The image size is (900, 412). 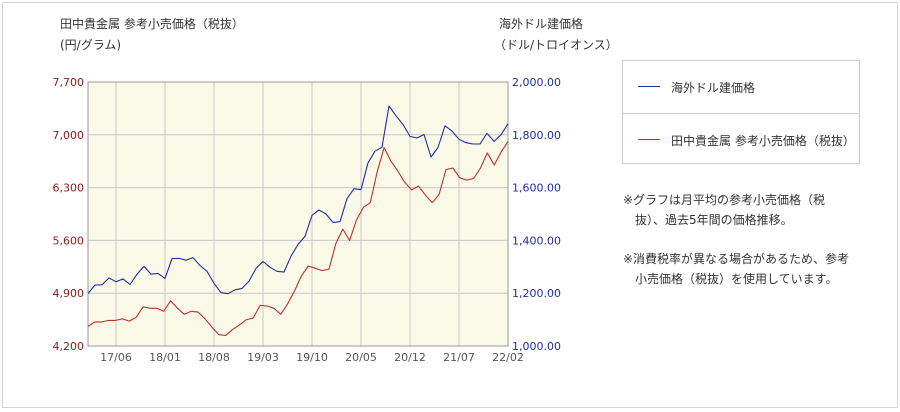 I want to click on note-2-line-2: 小売価格（税抜）を使用しています。, so click(x=736, y=279).